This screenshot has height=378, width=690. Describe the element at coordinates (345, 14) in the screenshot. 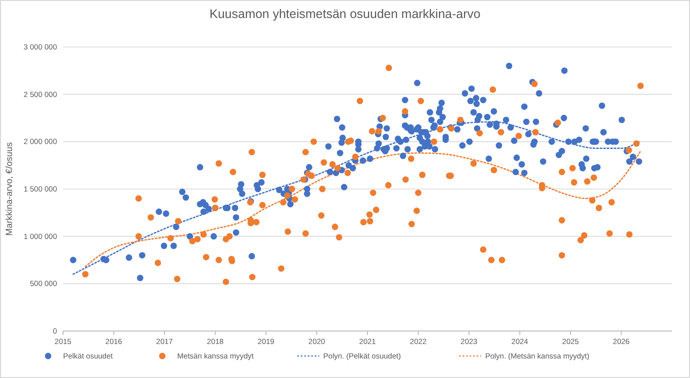

I see `chart-title: Kuusamon yhteismetsän osuuden markkina-arvo` at that location.